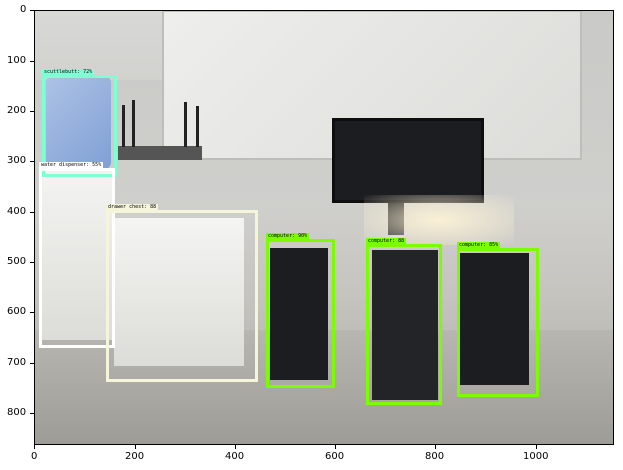  I want to click on y-tick-label: 400, so click(17, 211).